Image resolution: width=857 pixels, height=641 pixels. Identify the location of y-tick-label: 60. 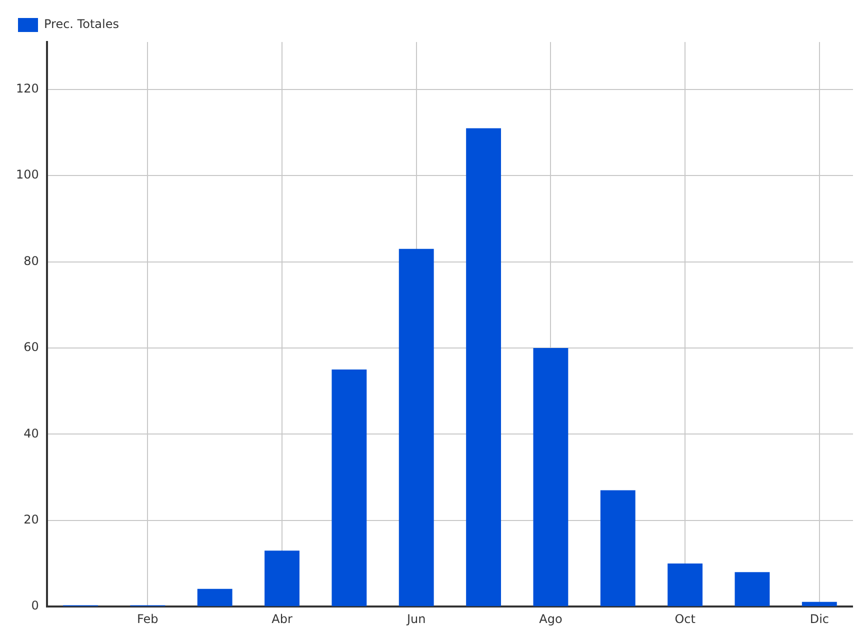
(31, 347).